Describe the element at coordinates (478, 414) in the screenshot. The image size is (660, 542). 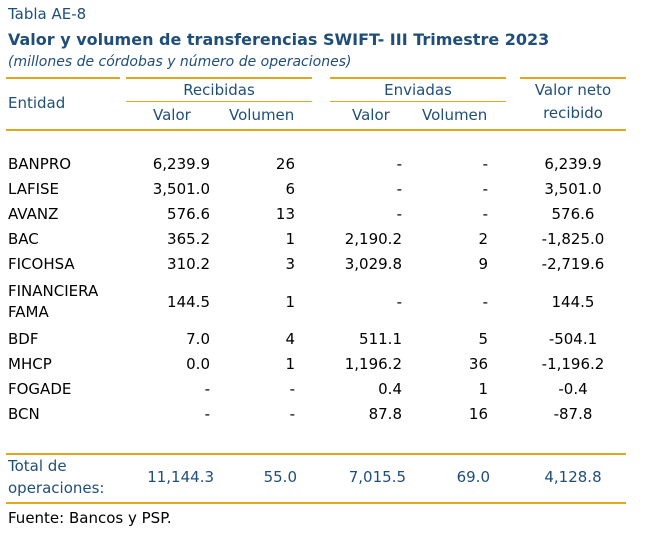
I see `row-env-volumen: 16` at that location.